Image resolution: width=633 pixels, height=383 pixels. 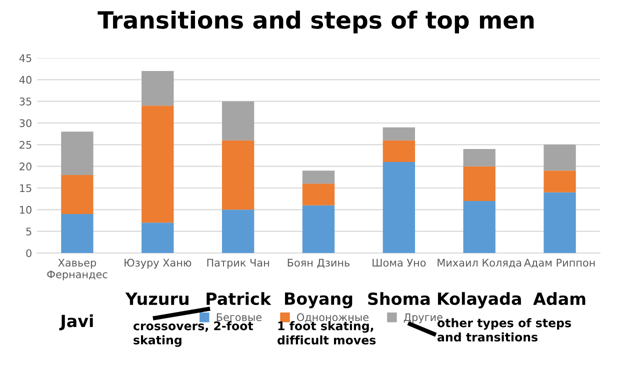 I want to click on x-tick-label: Боян Дзинь, so click(x=319, y=263).